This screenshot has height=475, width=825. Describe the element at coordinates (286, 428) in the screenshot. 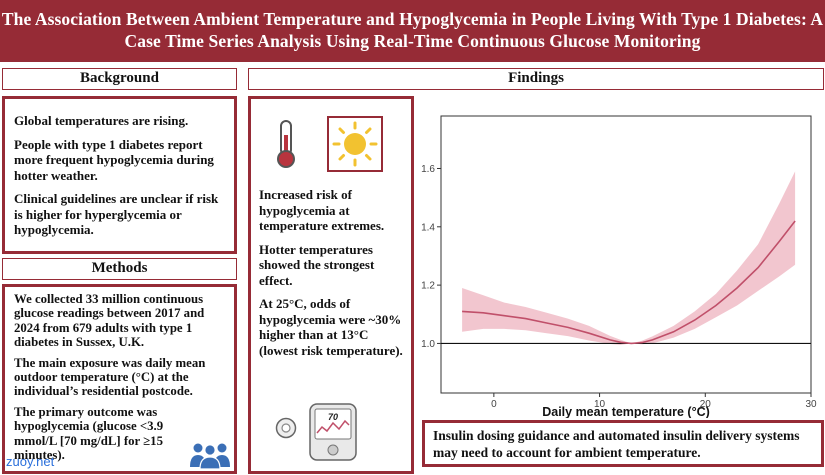

I see `cgm-sensor-icon` at that location.